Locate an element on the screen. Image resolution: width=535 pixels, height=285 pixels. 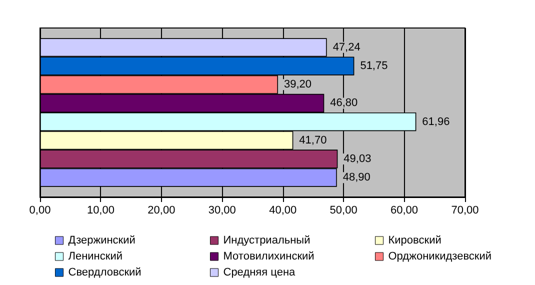
legend-label: Ленинский is located at coordinates (95, 256).